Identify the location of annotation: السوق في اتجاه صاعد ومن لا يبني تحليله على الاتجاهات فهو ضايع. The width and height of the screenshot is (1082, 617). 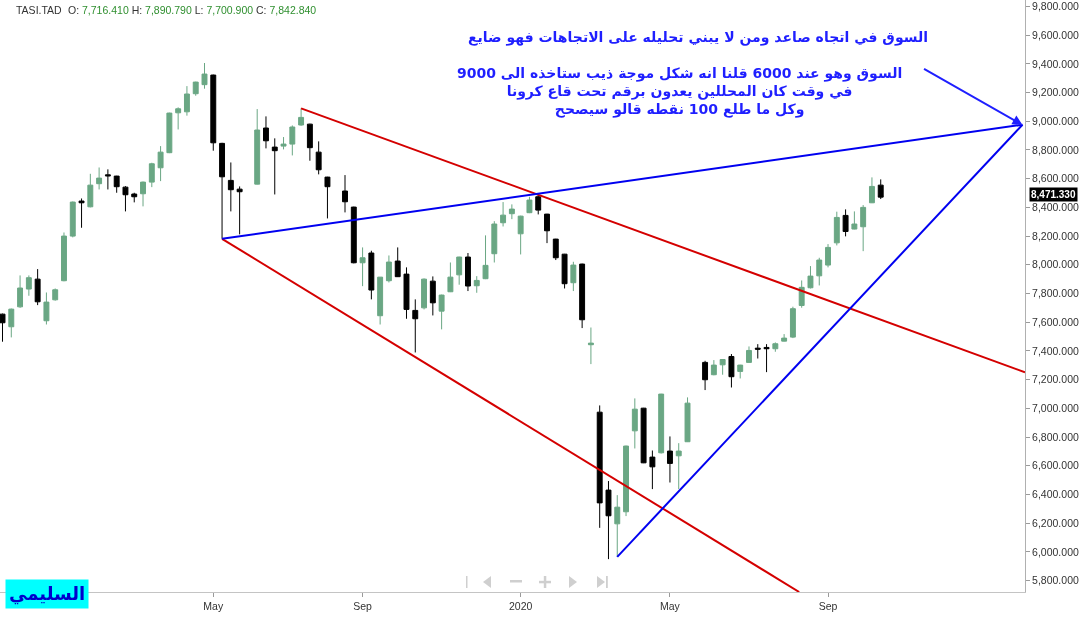
(698, 37).